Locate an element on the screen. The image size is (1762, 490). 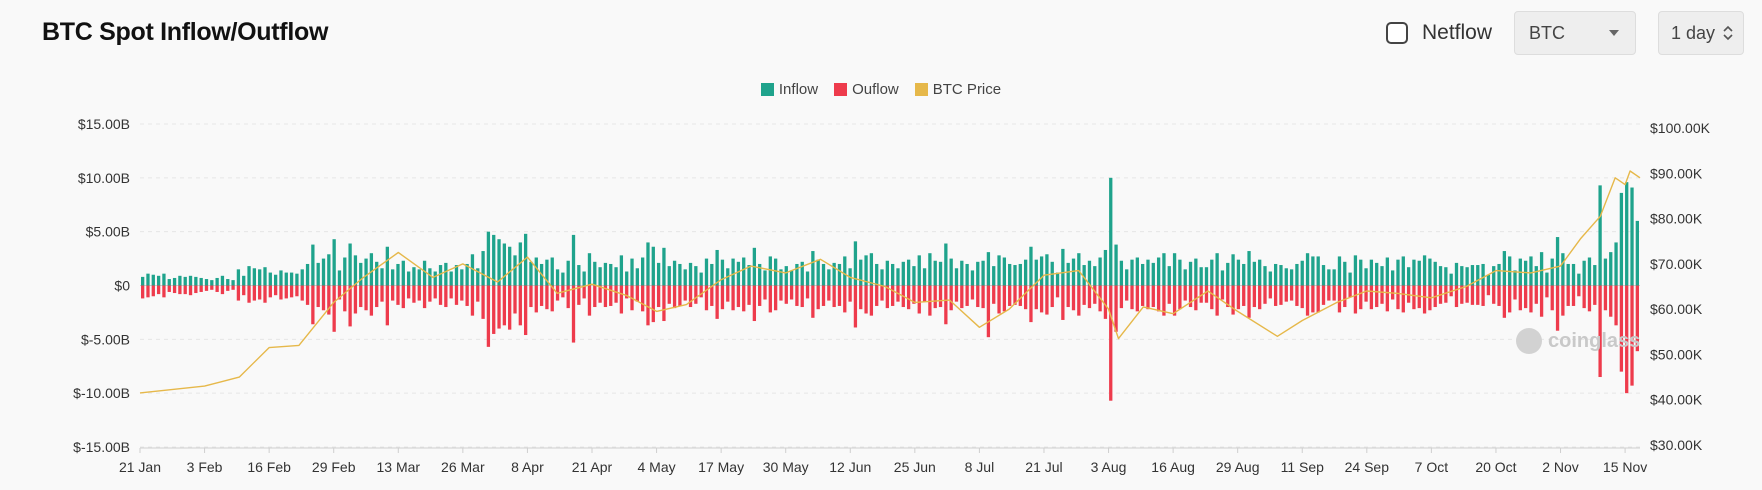
netflow-checkbox is located at coordinates (1396, 33).